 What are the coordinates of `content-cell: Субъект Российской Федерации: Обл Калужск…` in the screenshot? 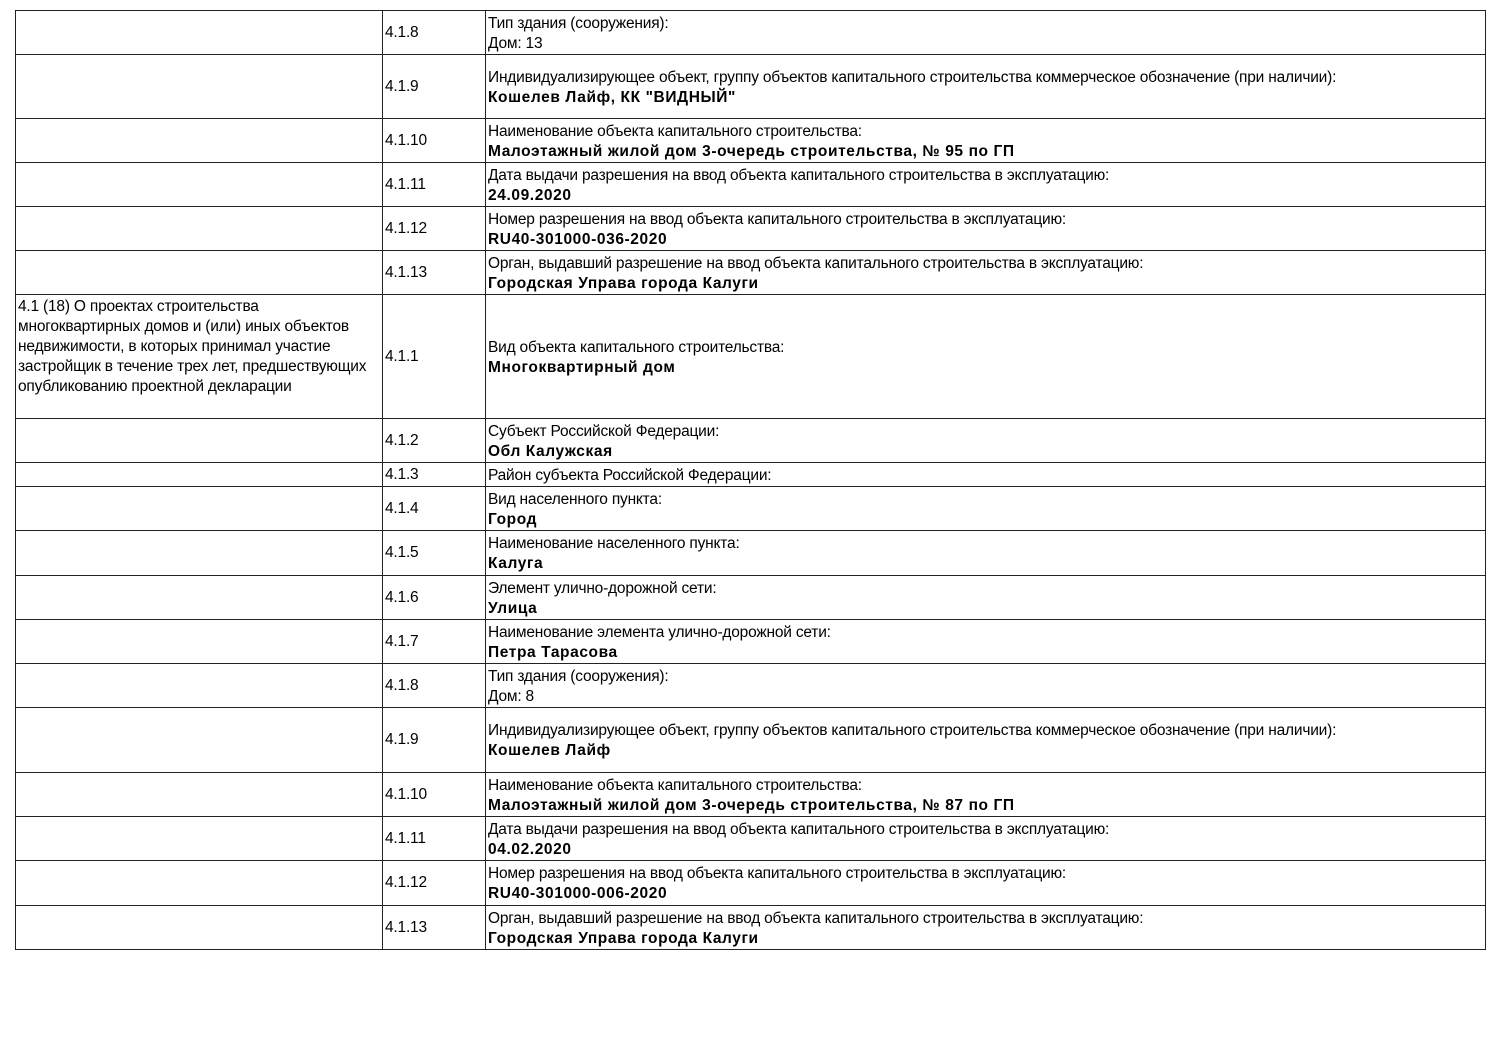 It's located at (985, 440).